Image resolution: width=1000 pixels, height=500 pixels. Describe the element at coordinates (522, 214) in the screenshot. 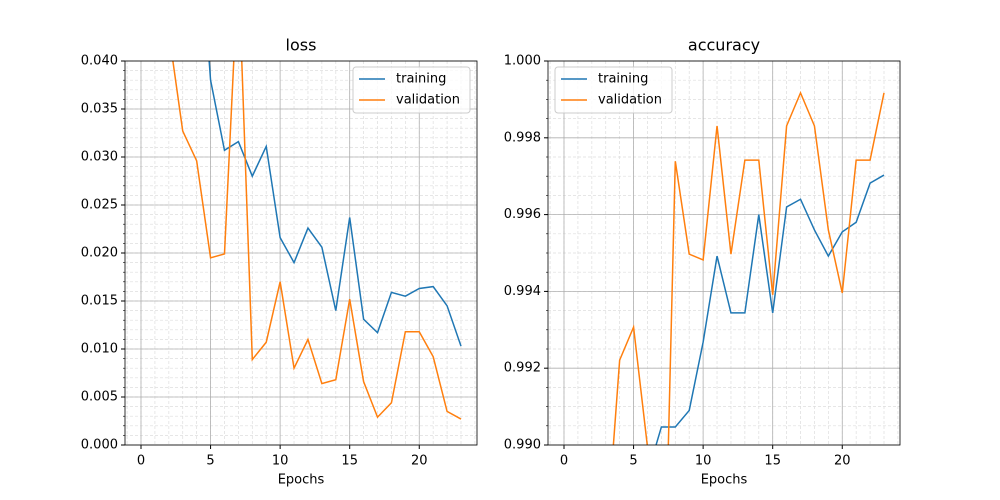

I see `y-tick-label: 0.996` at that location.